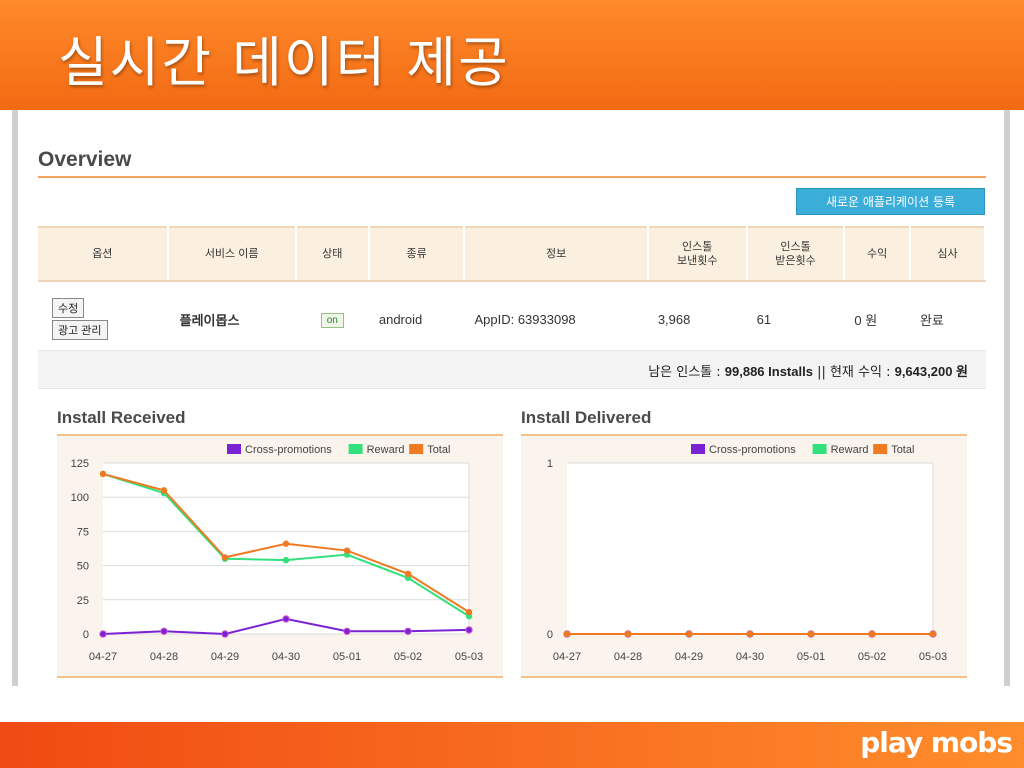  I want to click on y-tick-label: 100, so click(80, 498).